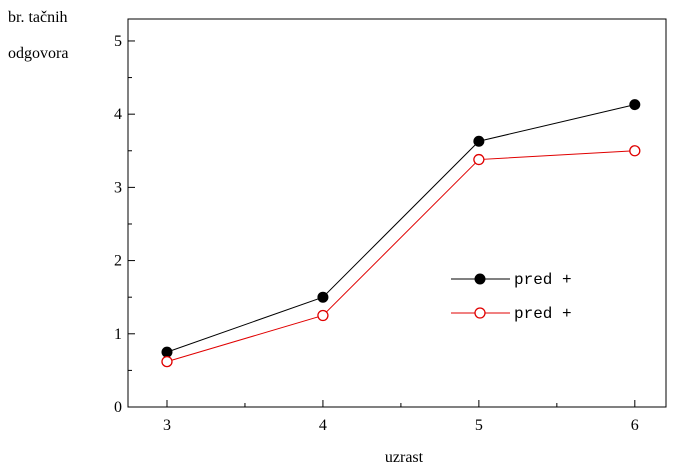 The width and height of the screenshot is (675, 467). Describe the element at coordinates (38, 17) in the screenshot. I see `y-axis-label-line-1: br. tačnih` at that location.